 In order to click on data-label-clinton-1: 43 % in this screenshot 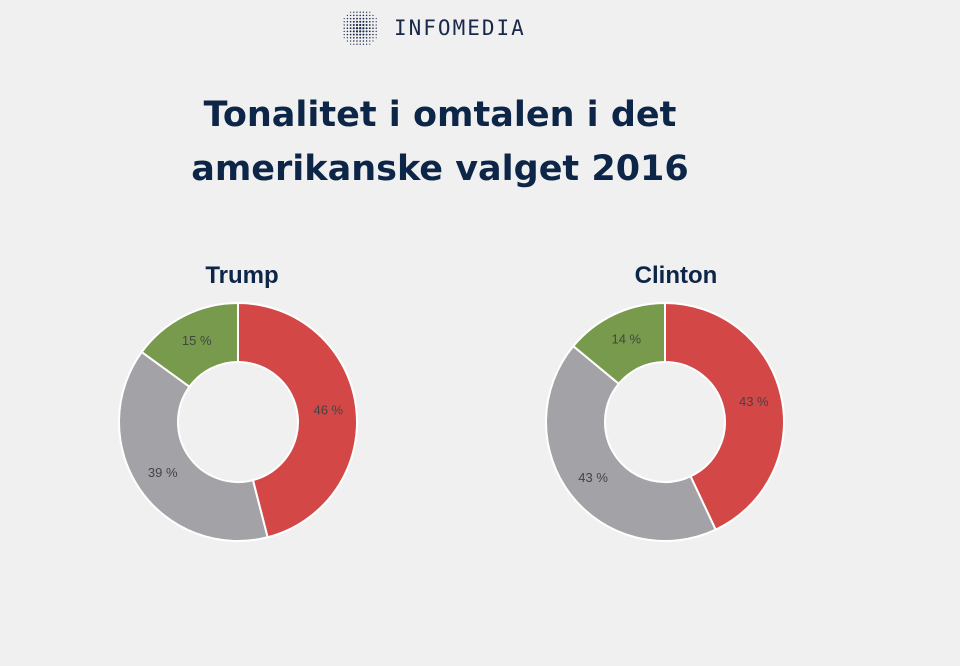, I will do `click(593, 477)`.